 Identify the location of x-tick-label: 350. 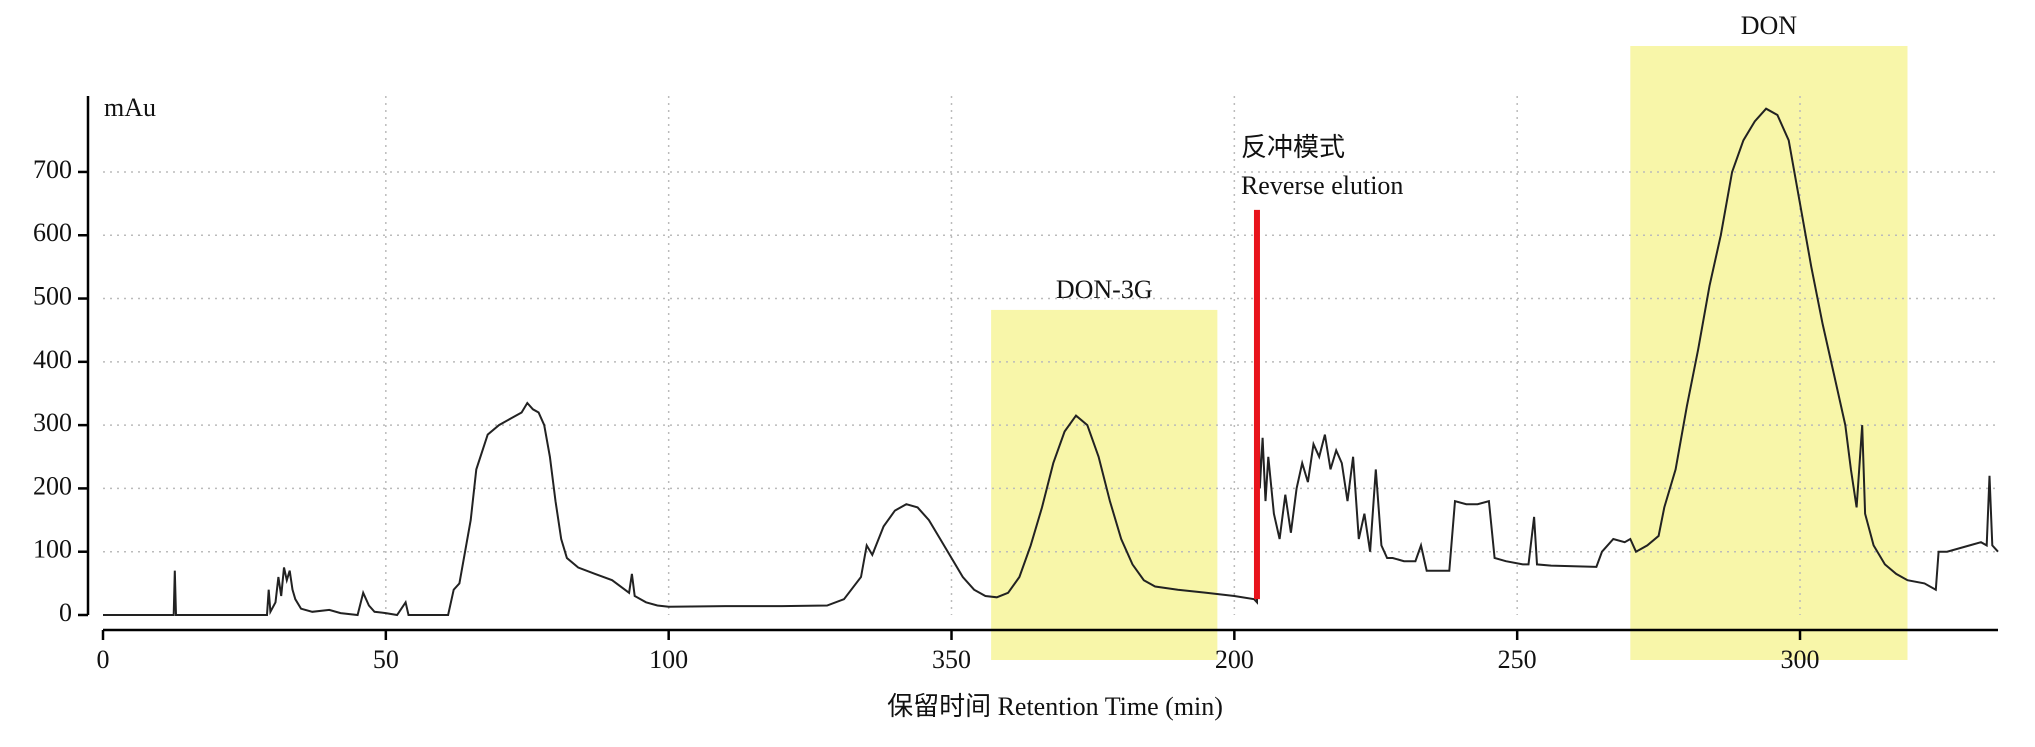
(951, 659).